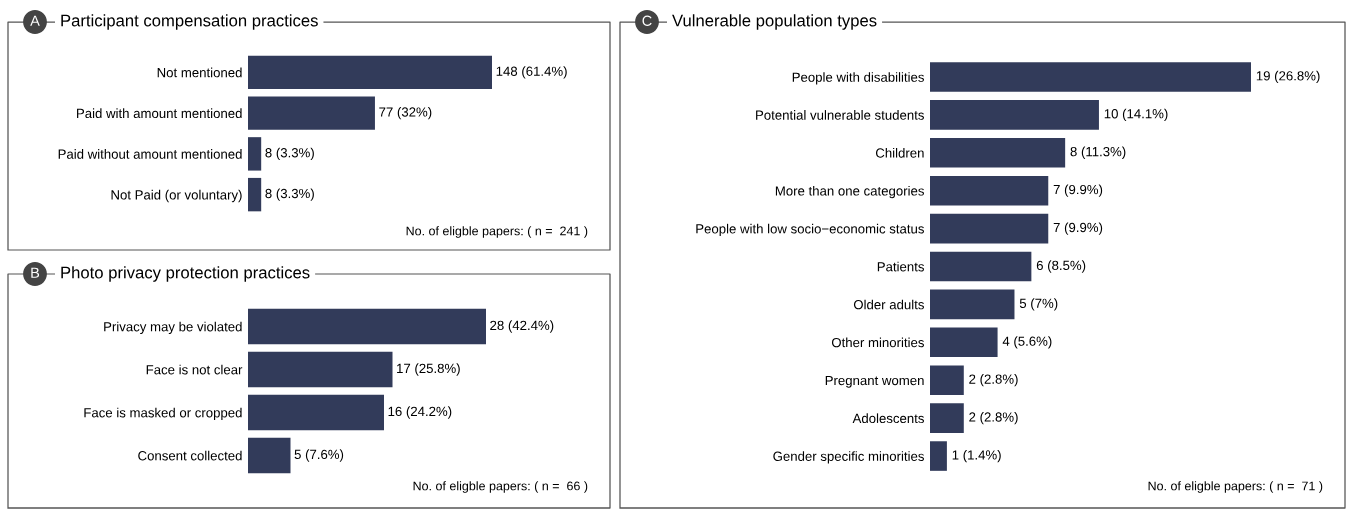 The height and width of the screenshot is (510, 1353). Describe the element at coordinates (173, 328) in the screenshot. I see `y-tick-label: Privacy may be violated` at that location.